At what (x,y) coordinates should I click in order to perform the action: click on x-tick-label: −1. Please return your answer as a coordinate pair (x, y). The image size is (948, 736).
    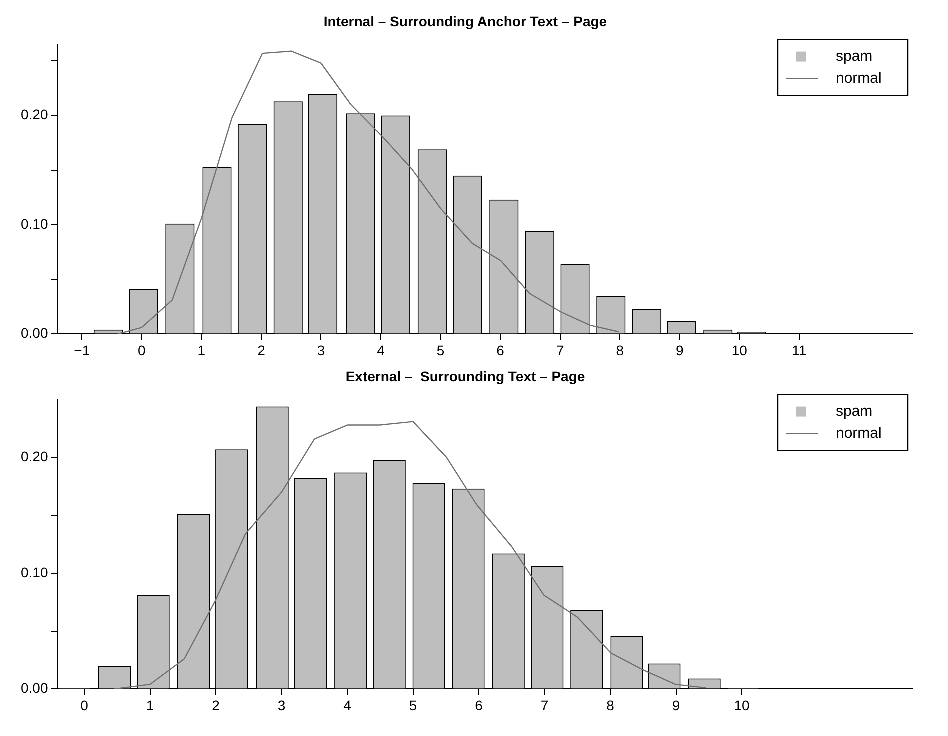
    Looking at the image, I should click on (82, 350).